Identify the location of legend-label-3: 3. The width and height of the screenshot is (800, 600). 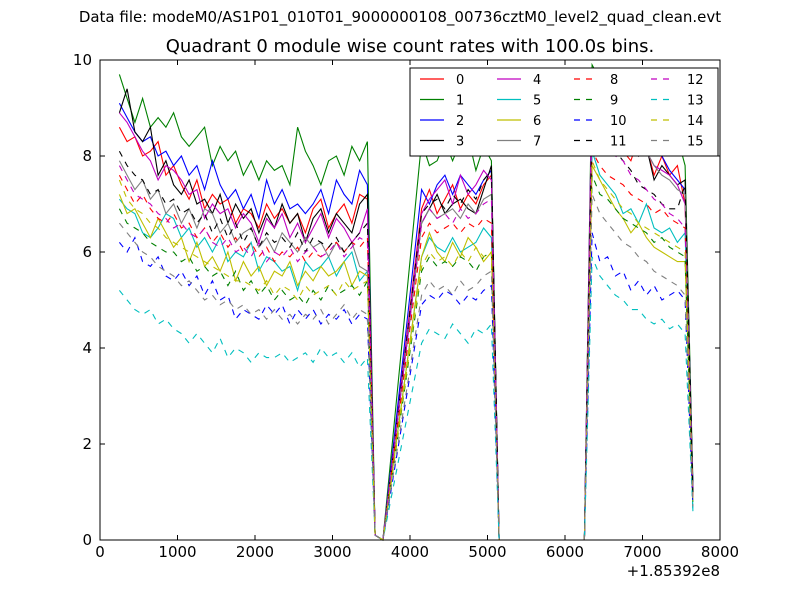
(460, 142).